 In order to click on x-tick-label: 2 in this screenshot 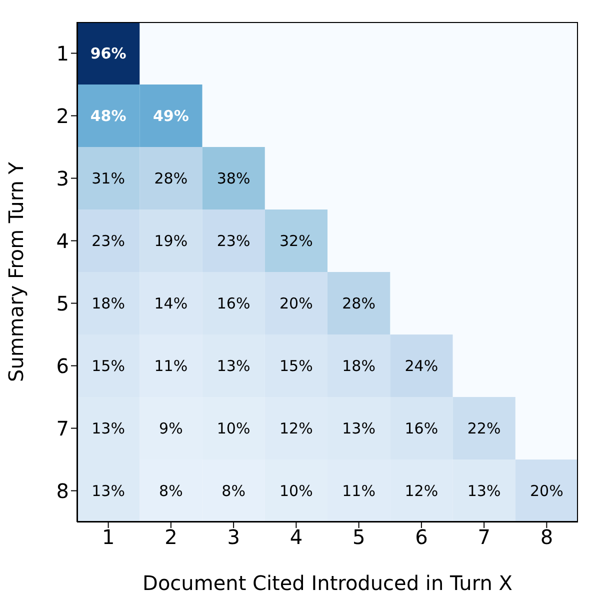, I will do `click(171, 537)`.